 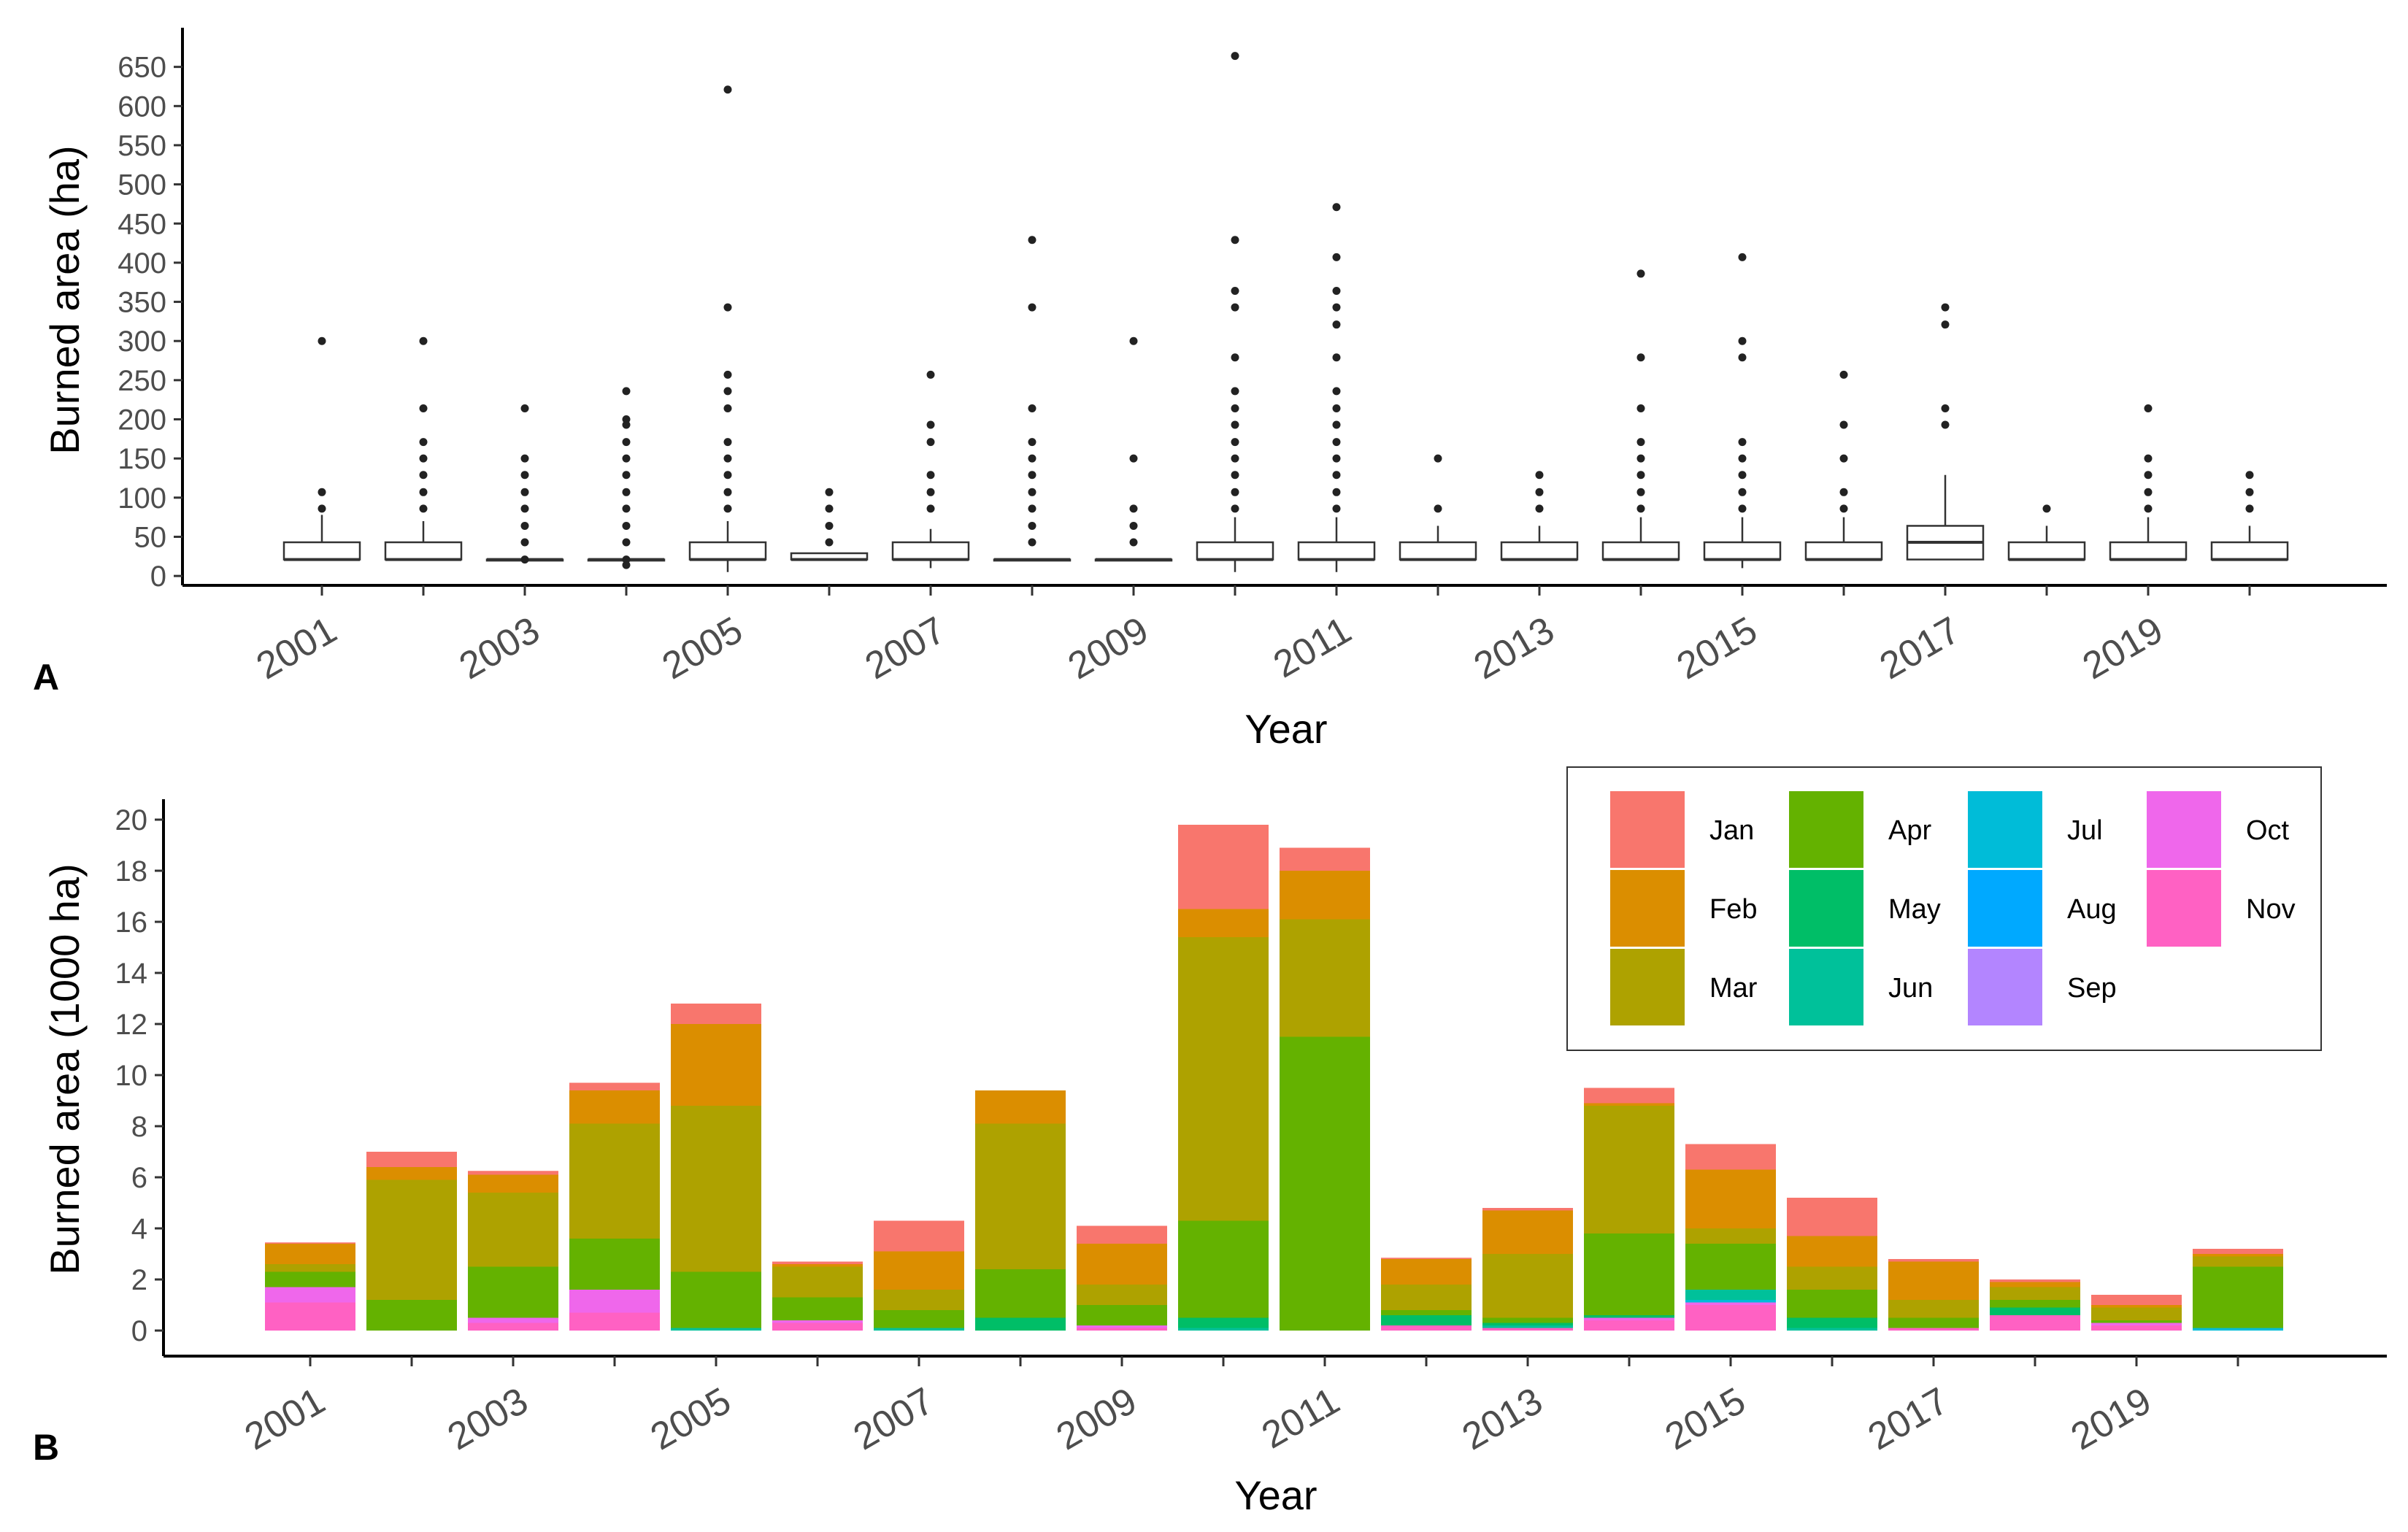 What do you see at coordinates (150, 537) in the screenshot?
I see `panel-a-y-tick-label: 50` at bounding box center [150, 537].